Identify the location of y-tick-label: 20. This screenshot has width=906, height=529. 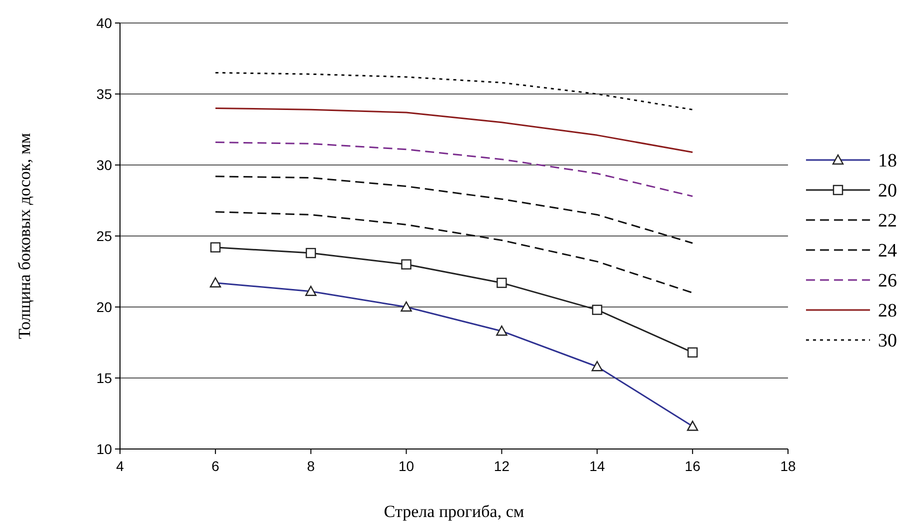
(104, 306).